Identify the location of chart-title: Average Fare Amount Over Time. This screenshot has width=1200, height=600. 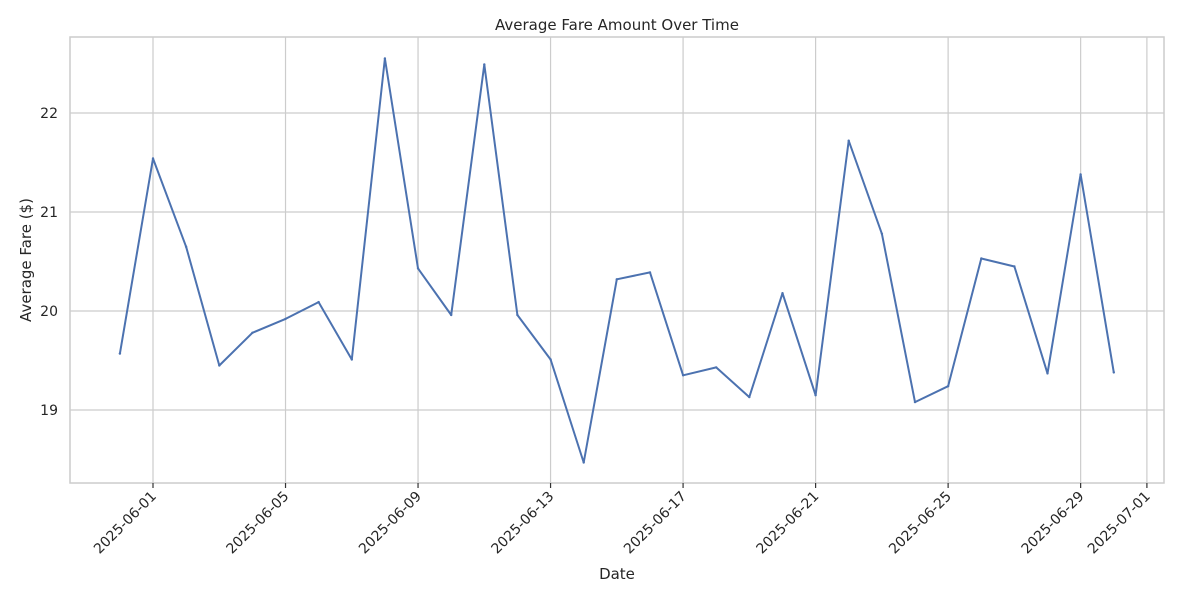
(617, 25).